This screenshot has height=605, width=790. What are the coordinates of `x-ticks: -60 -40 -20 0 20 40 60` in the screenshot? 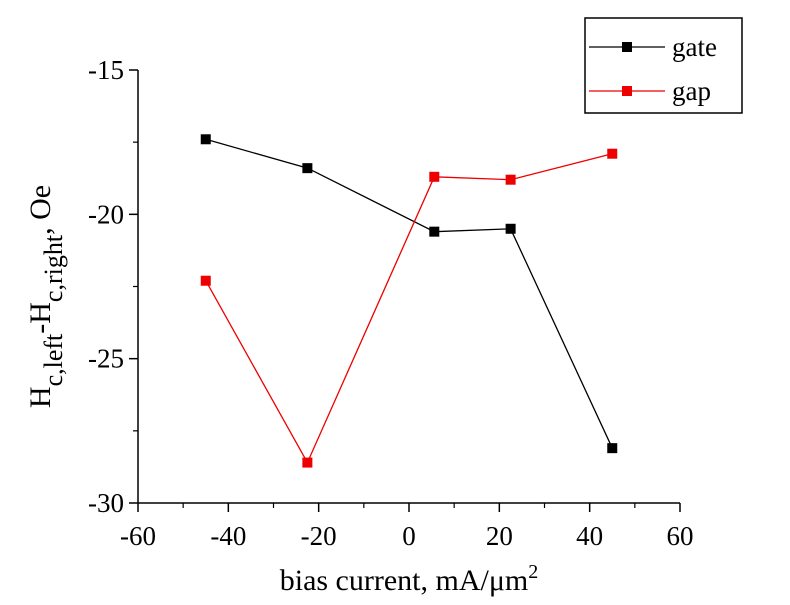 It's located at (407, 527).